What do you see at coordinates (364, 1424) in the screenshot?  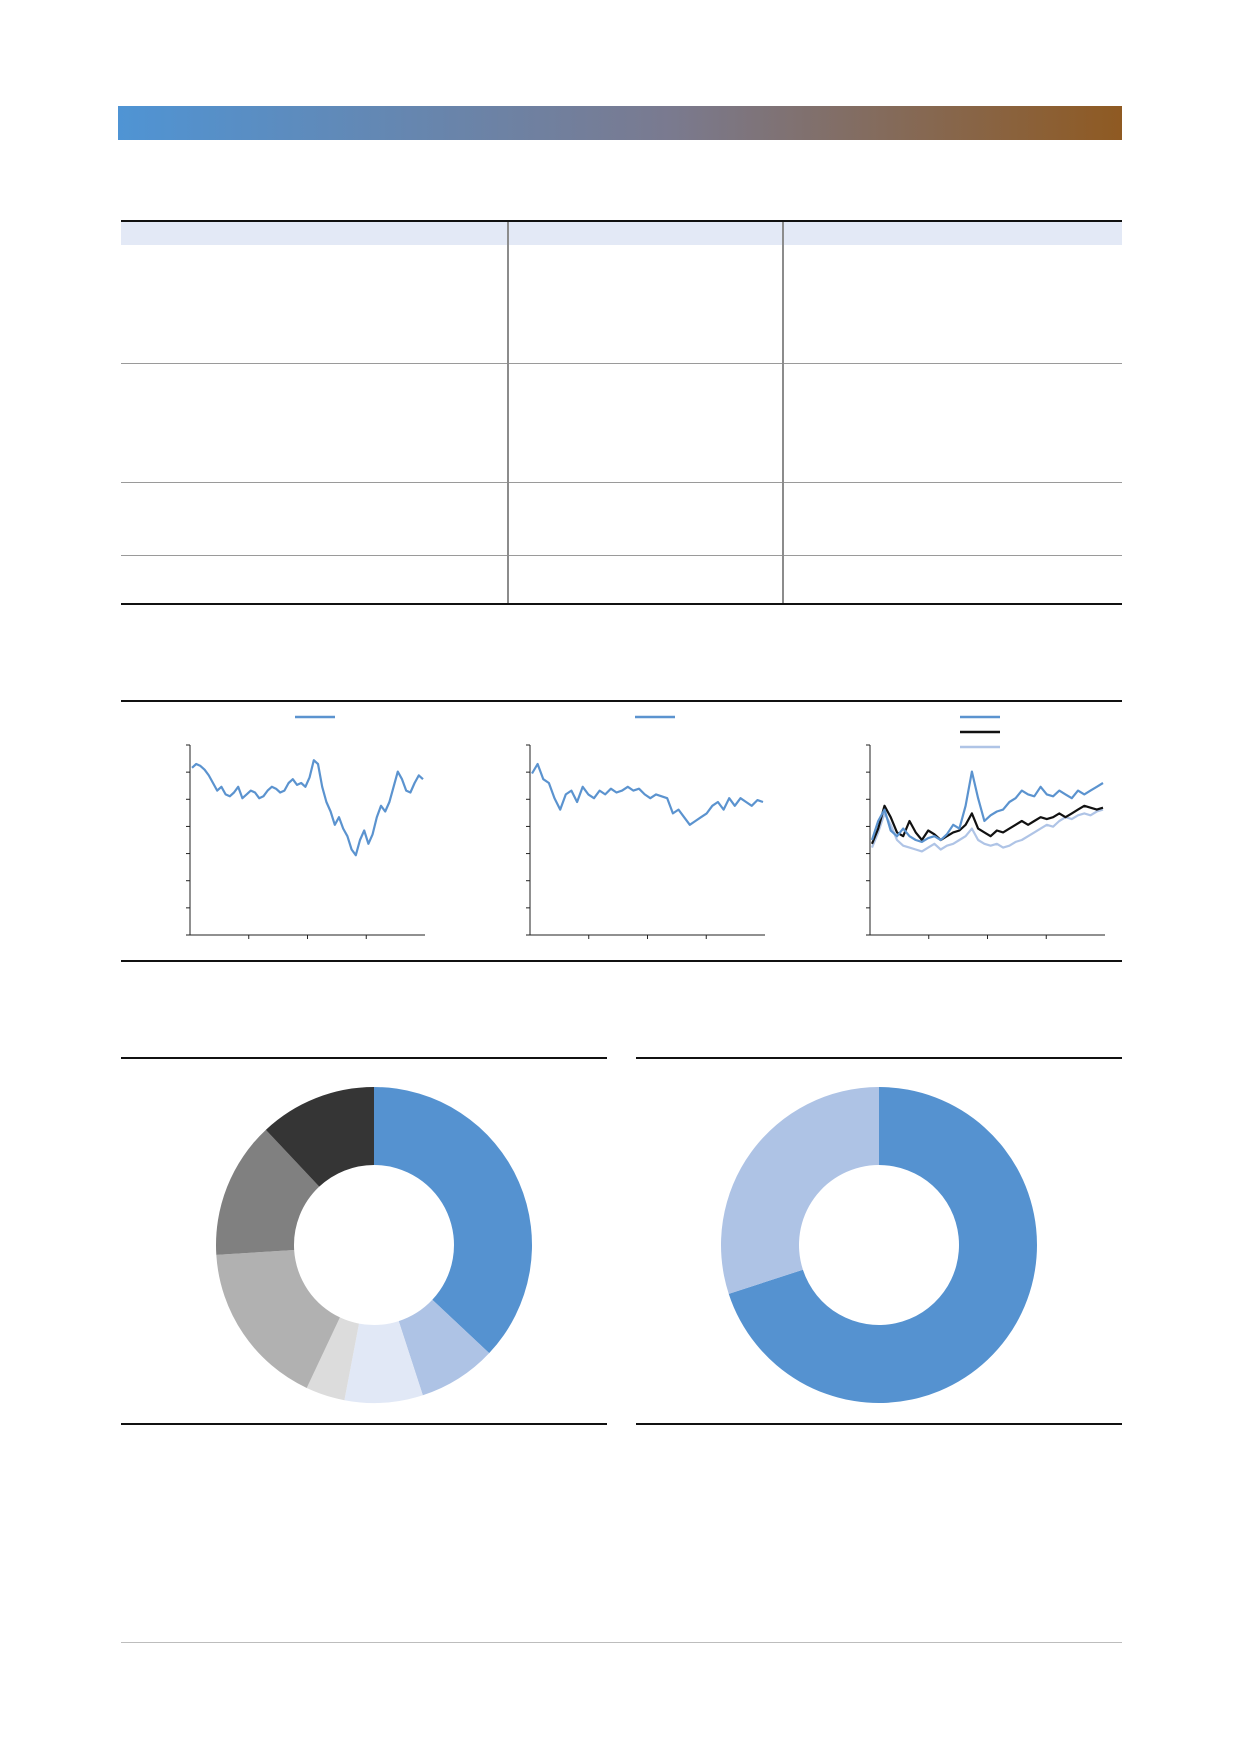 I see `donut-left-bottom-rule` at bounding box center [364, 1424].